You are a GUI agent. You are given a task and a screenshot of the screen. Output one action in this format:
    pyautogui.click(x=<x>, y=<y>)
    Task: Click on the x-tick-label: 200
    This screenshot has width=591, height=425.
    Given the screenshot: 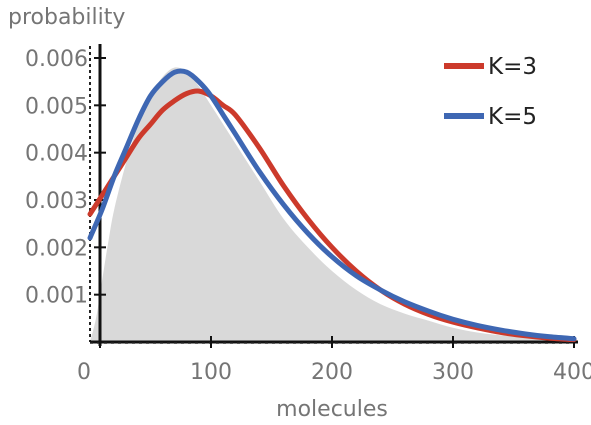 What is the action you would take?
    pyautogui.click(x=332, y=372)
    